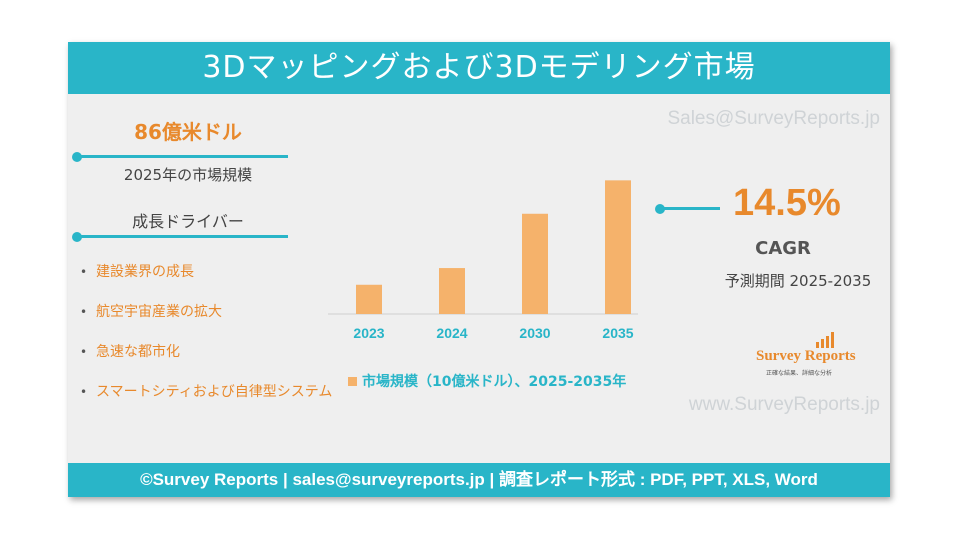  I want to click on x-tick-label: 2030, so click(534, 333).